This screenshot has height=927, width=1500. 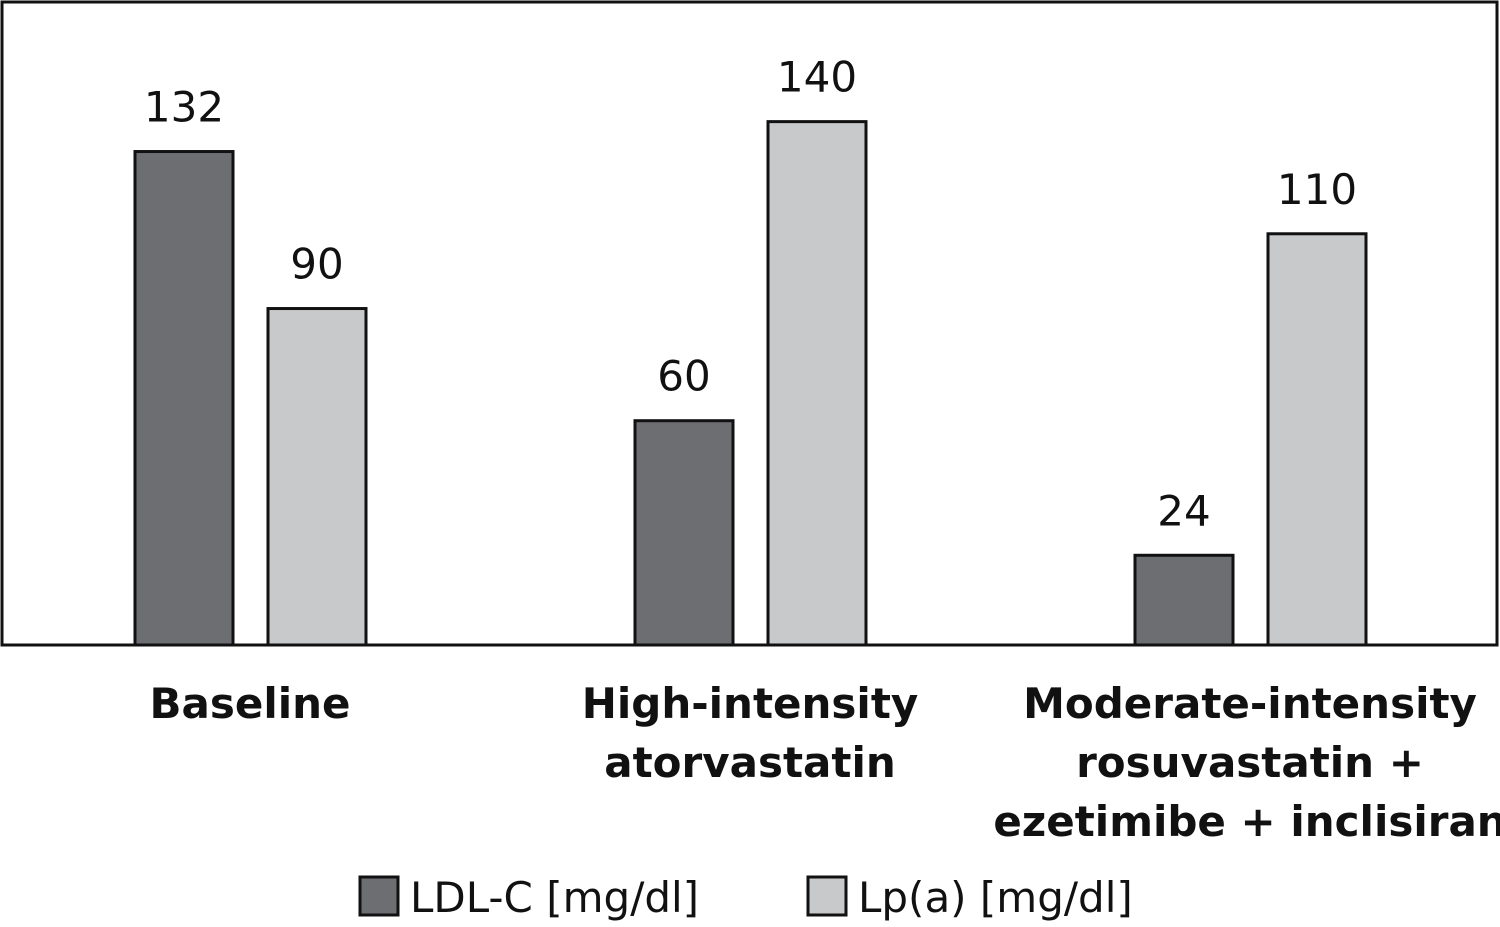 I want to click on legend-label: LDL-C [mg/dl], so click(x=554, y=897).